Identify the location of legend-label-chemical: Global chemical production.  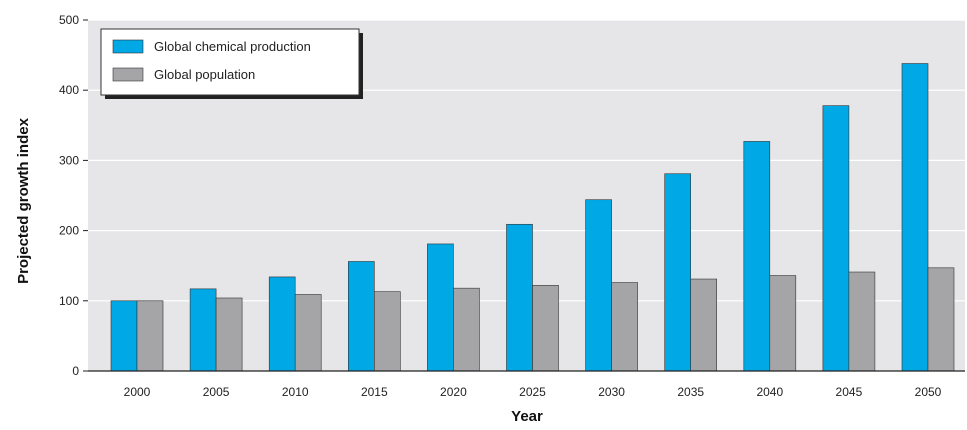
(232, 46).